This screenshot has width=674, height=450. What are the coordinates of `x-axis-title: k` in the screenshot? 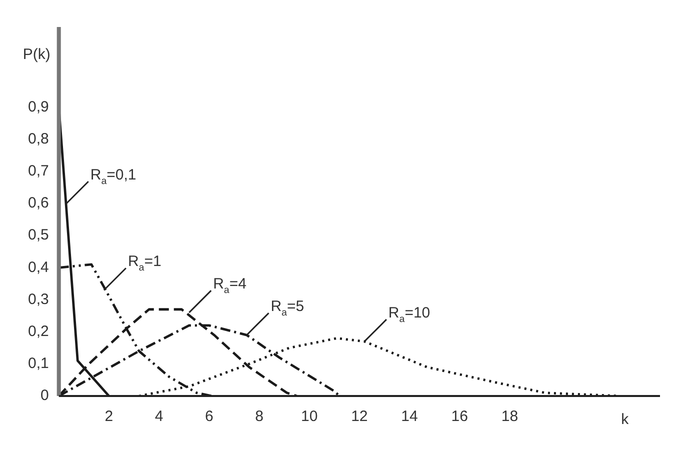 It's located at (625, 419).